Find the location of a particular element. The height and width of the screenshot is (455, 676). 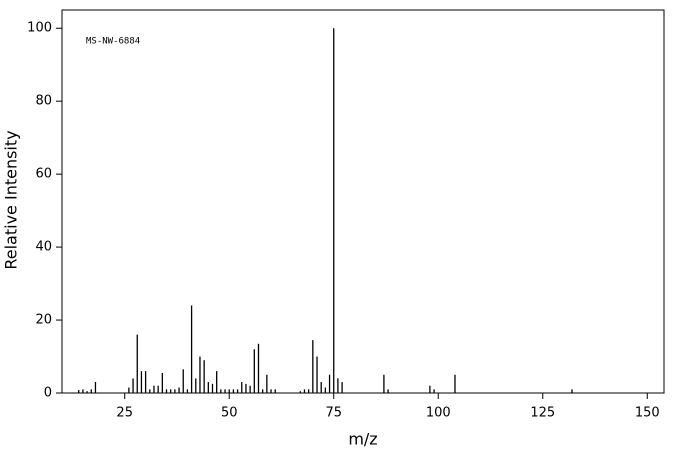

y-tick-label: 0 is located at coordinates (48, 393).